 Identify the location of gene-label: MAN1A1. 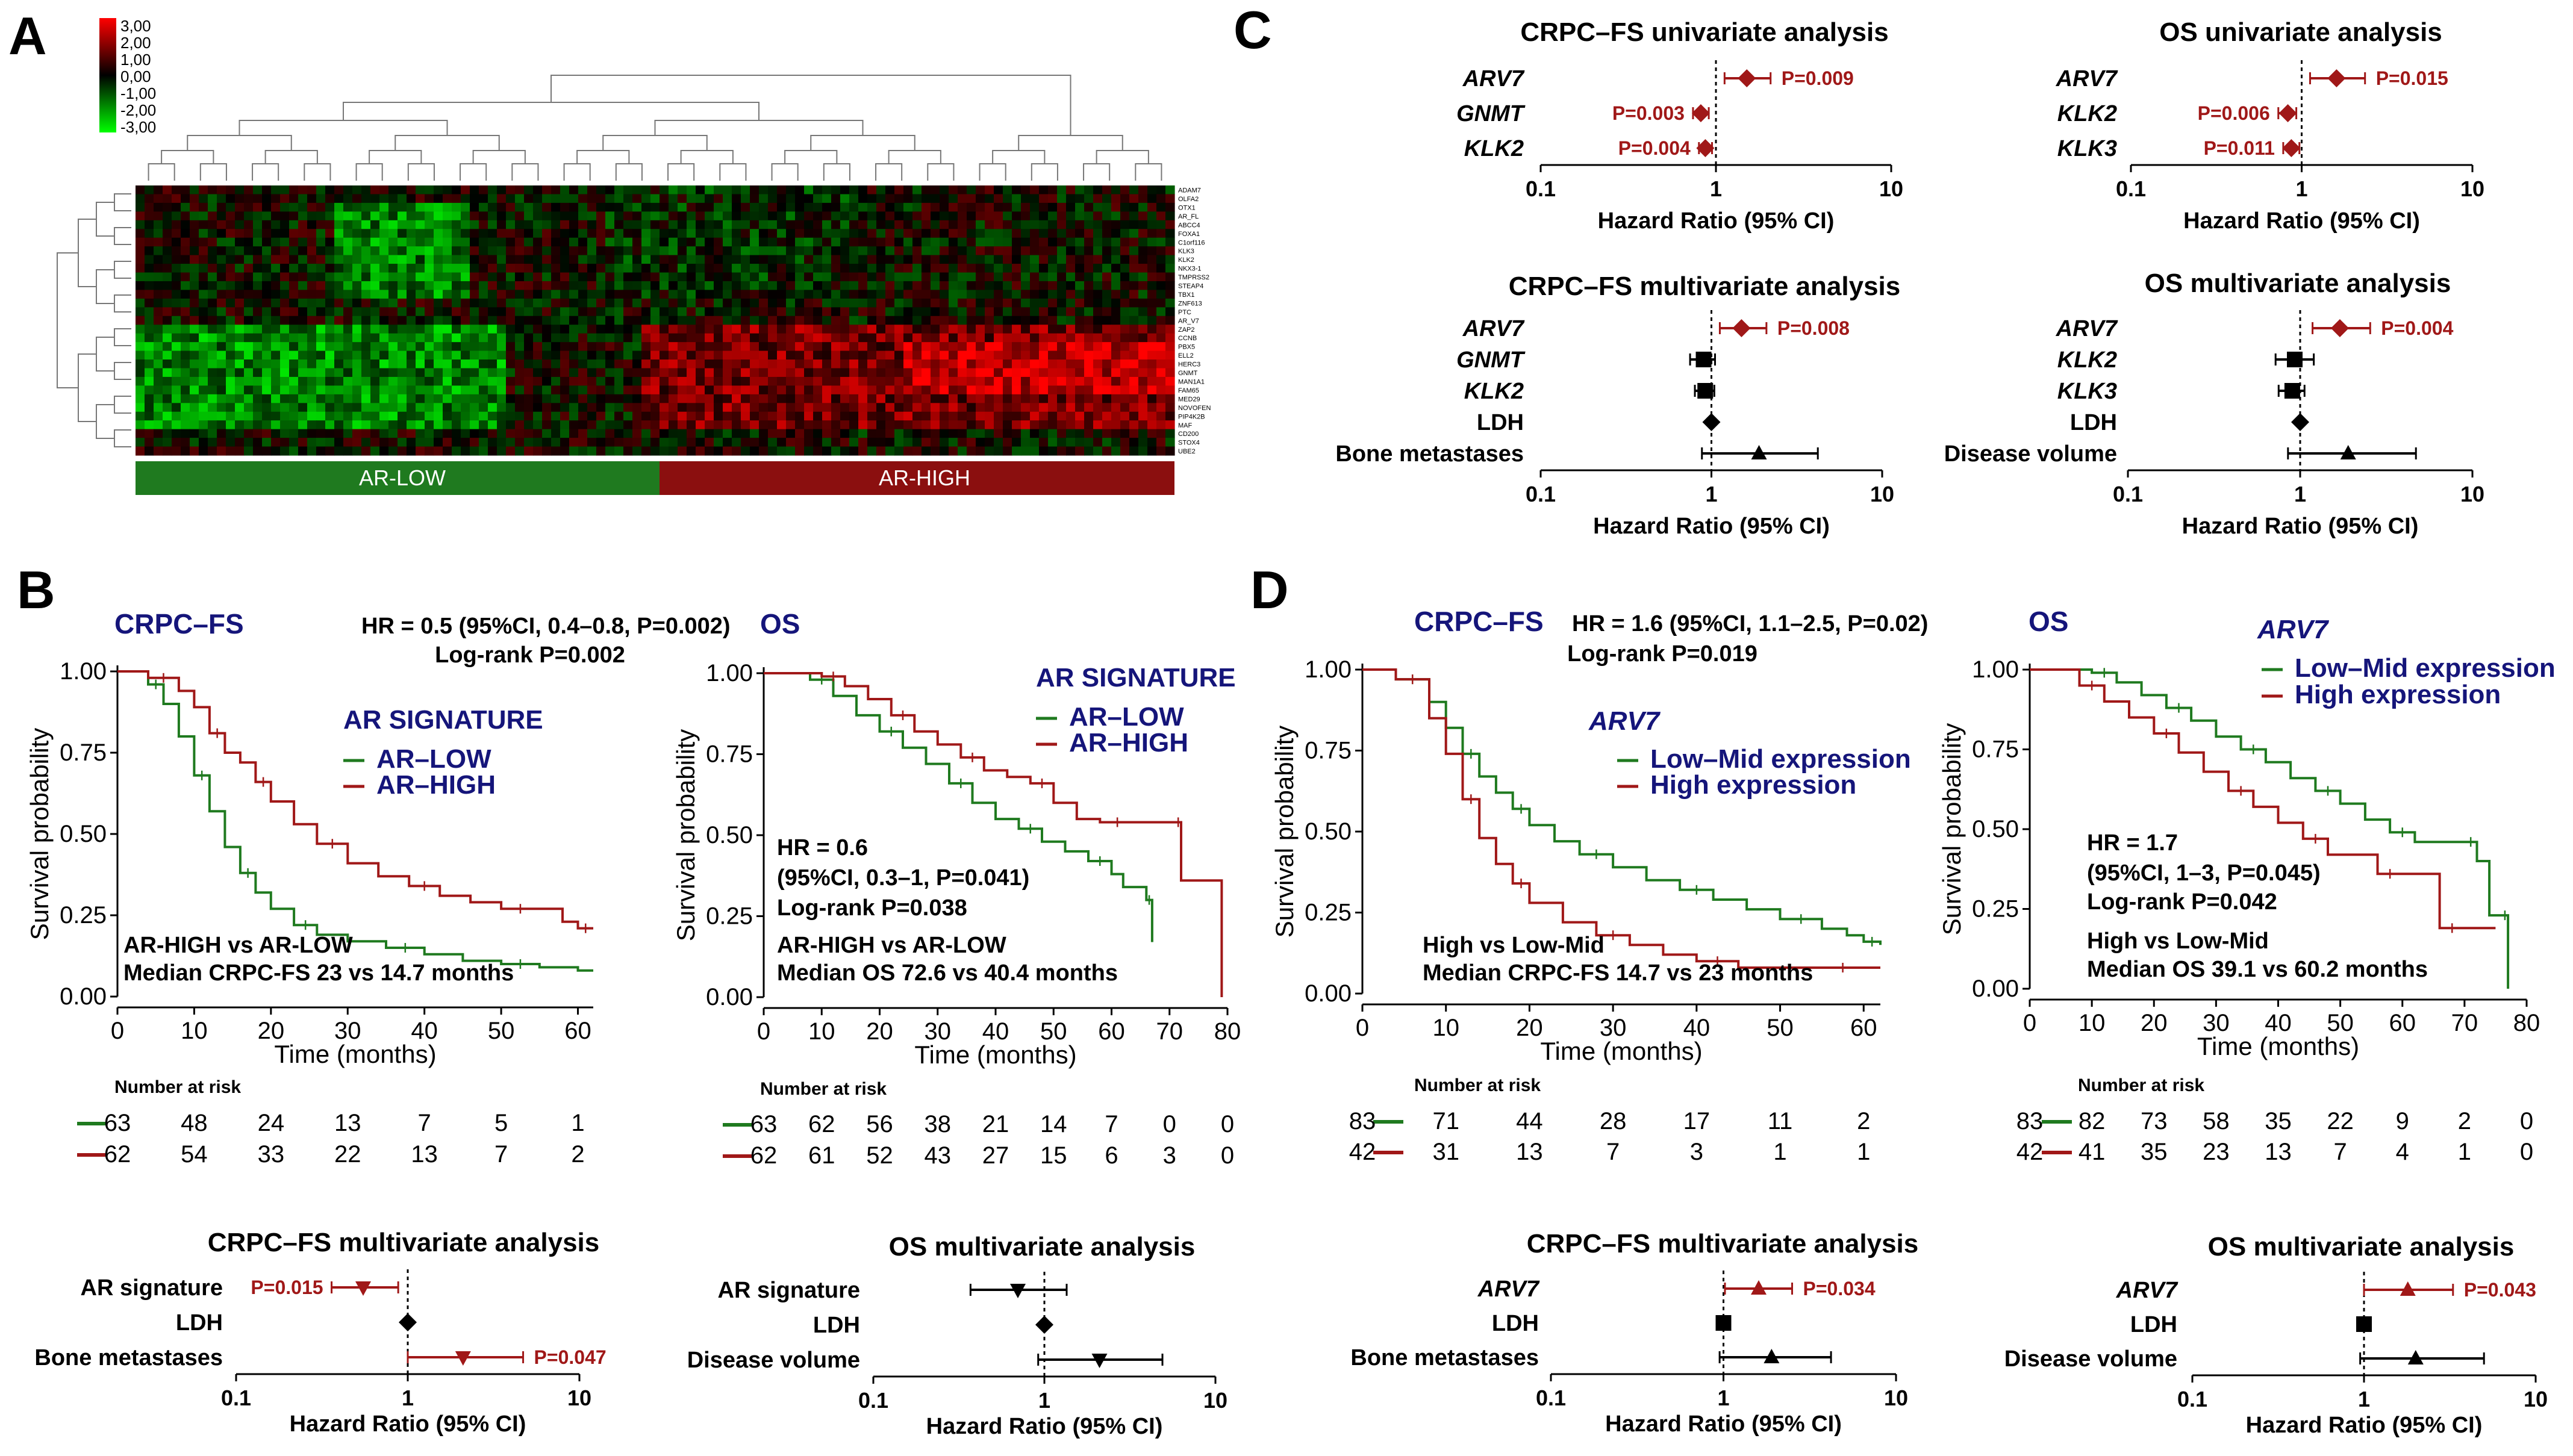
(1191, 383).